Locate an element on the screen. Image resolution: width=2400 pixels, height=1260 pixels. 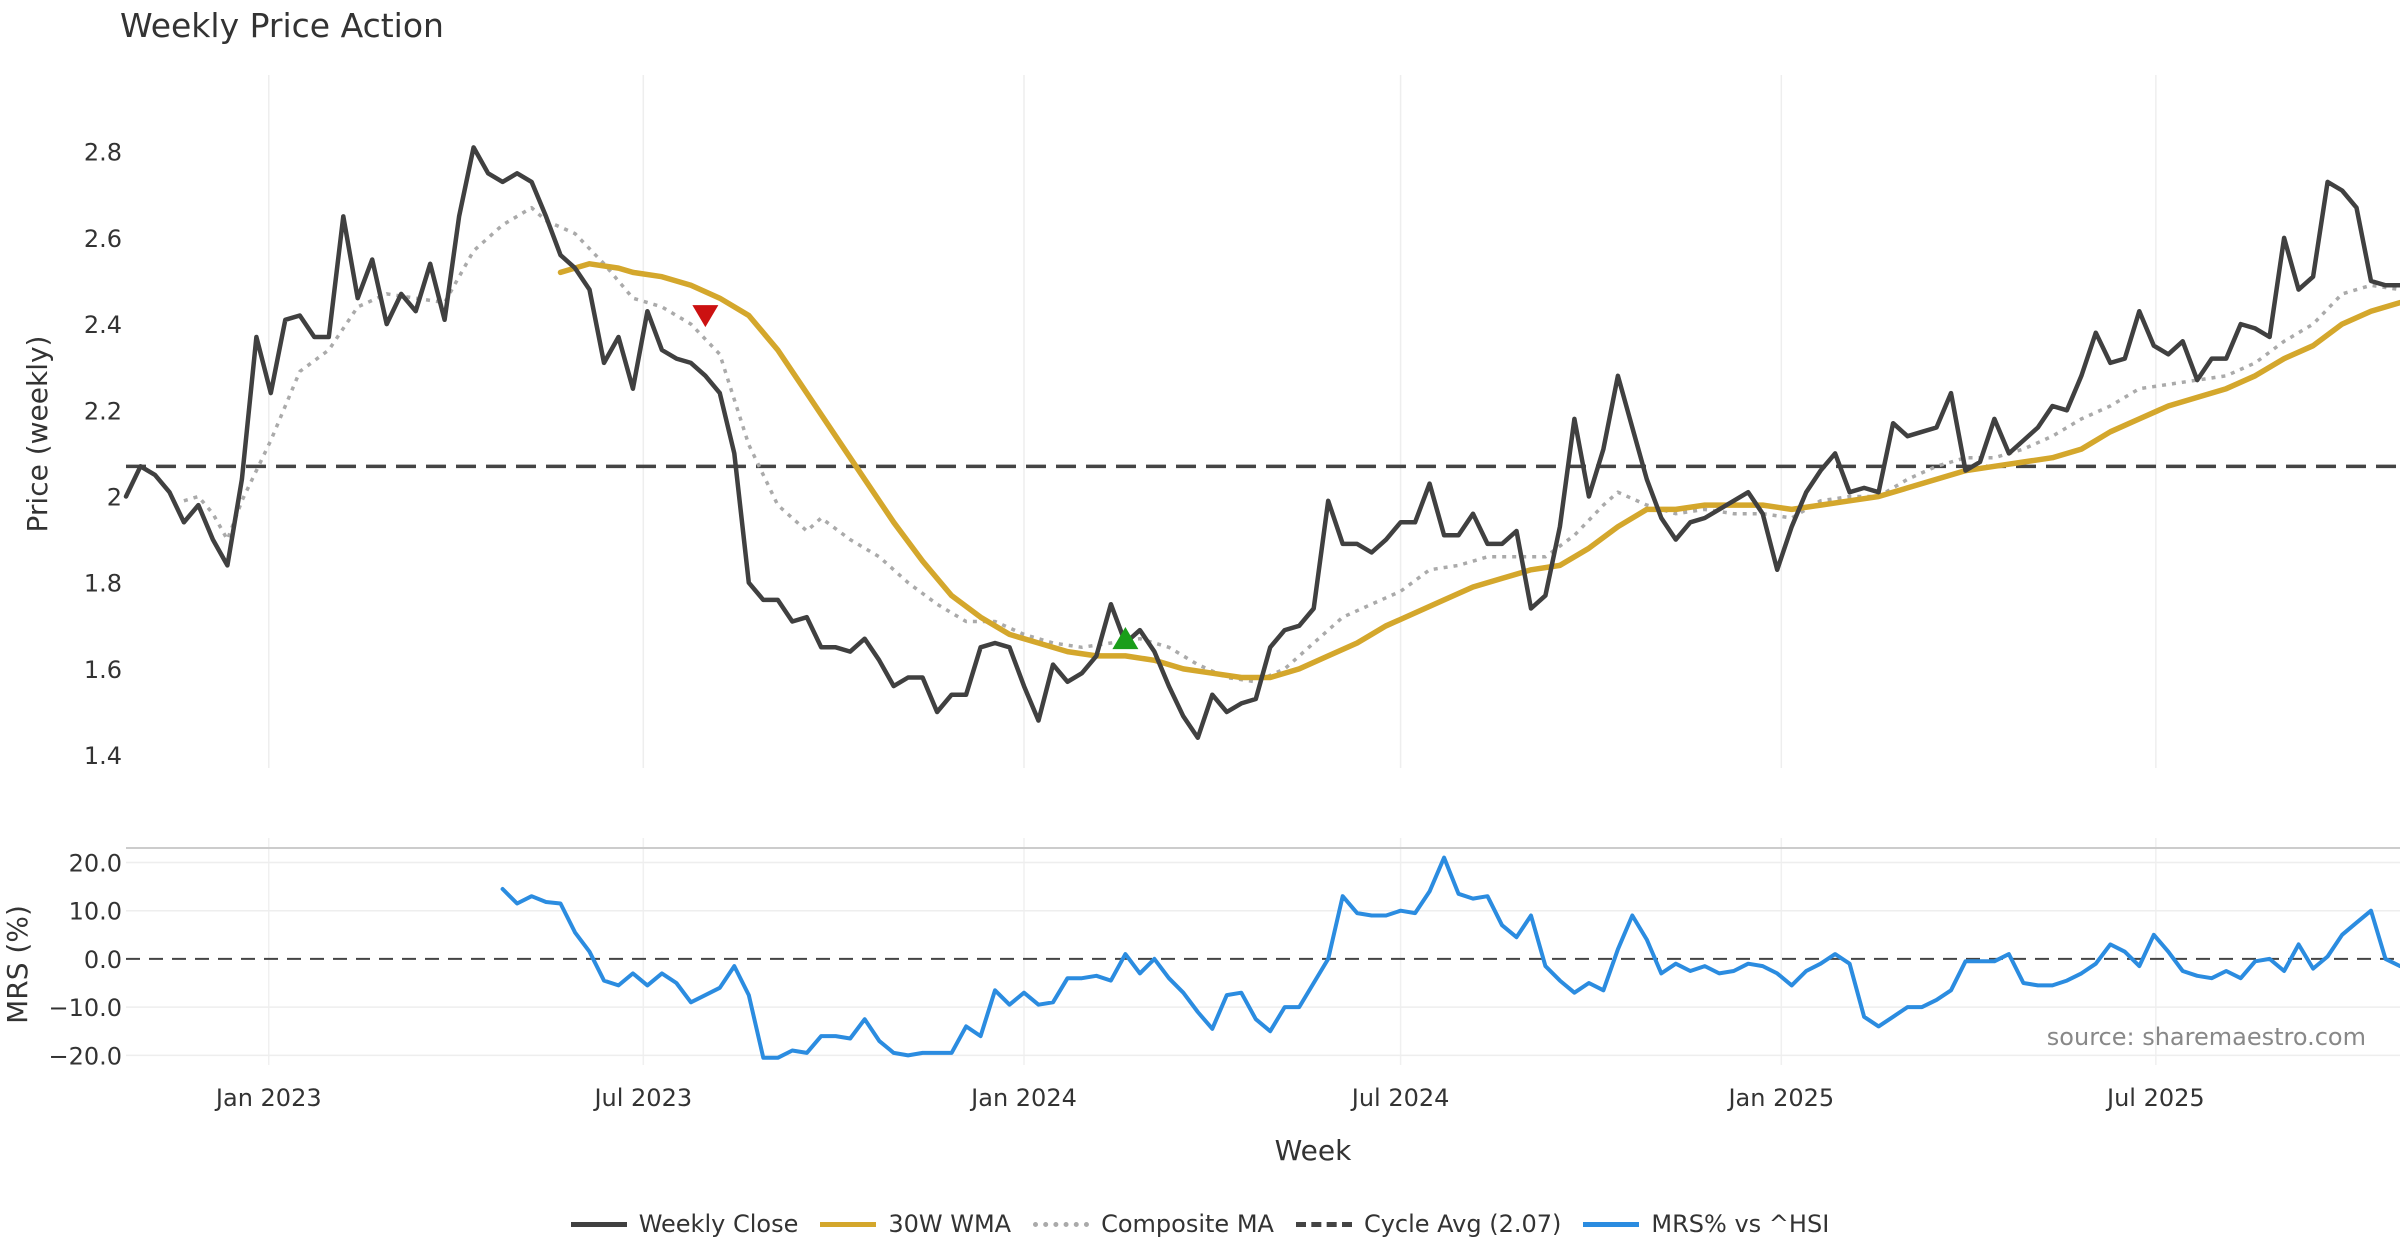
mrs-line is located at coordinates (1450, 957).